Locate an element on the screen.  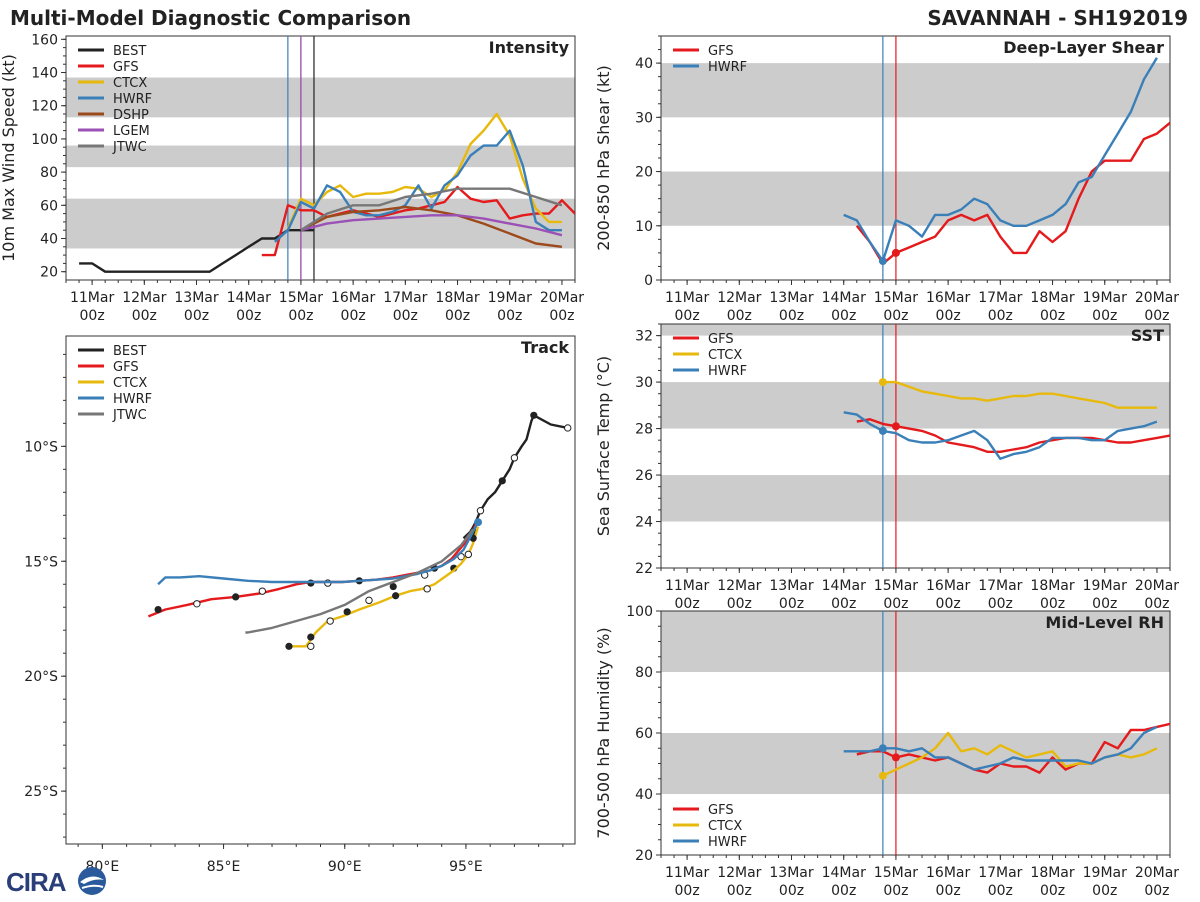
y-tick-label: 10 is located at coordinates (644, 227).